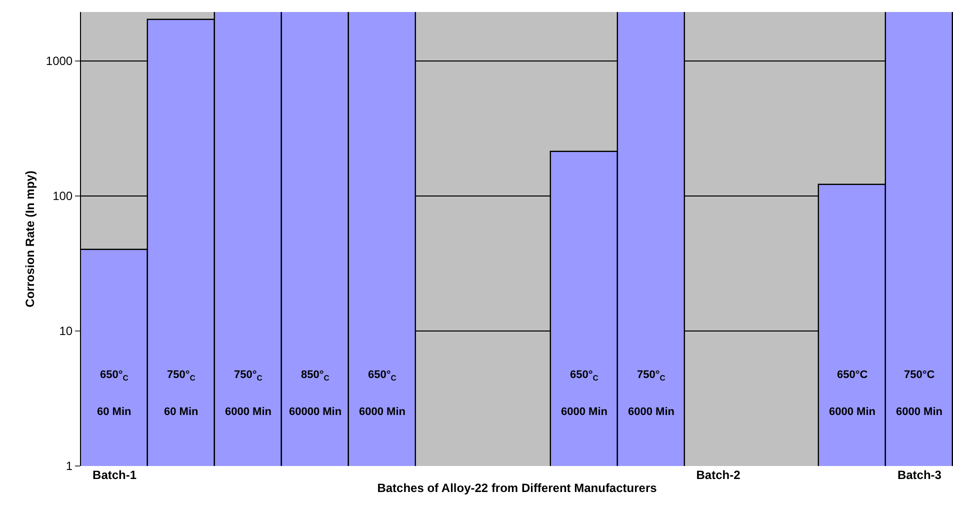 This screenshot has width=953, height=510. I want to click on text: 850°$_{C}$ 60000 Min, so click(315, 393).